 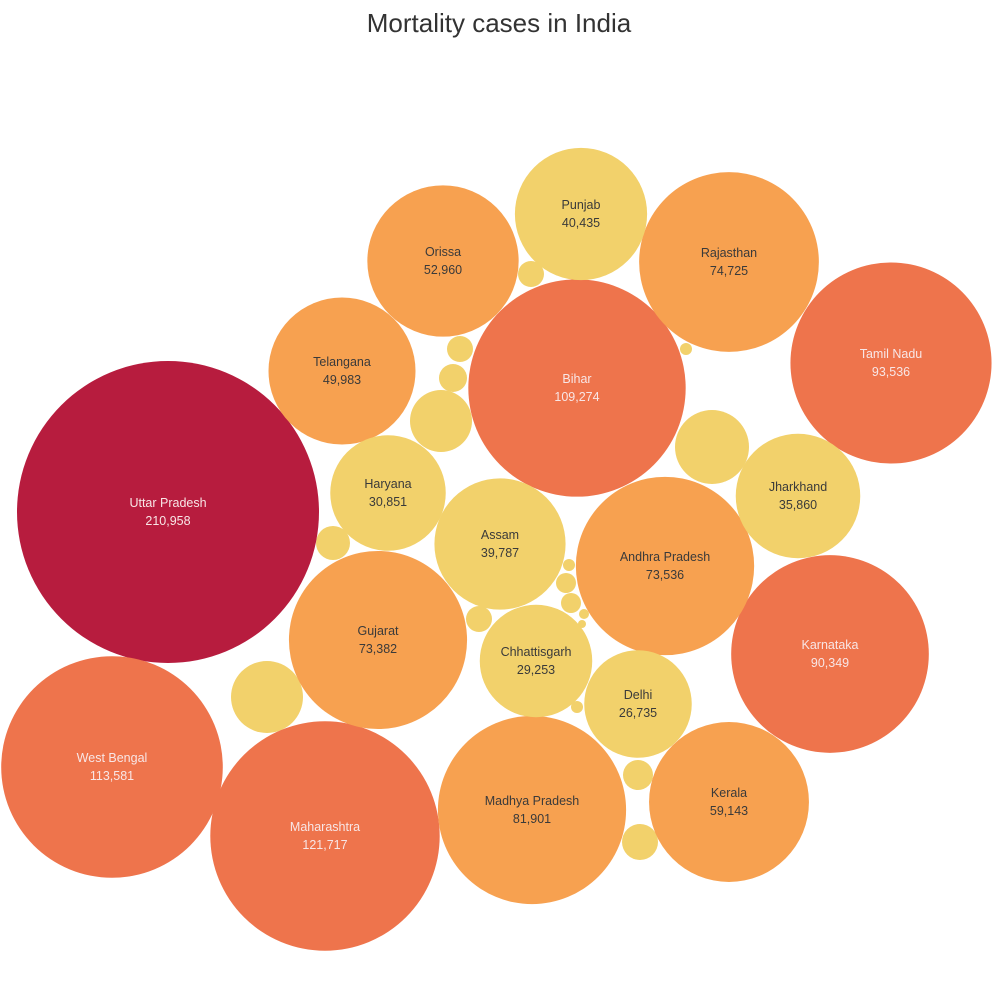 What do you see at coordinates (830, 663) in the screenshot?
I see `bubble-value-karnataka: 90,349` at bounding box center [830, 663].